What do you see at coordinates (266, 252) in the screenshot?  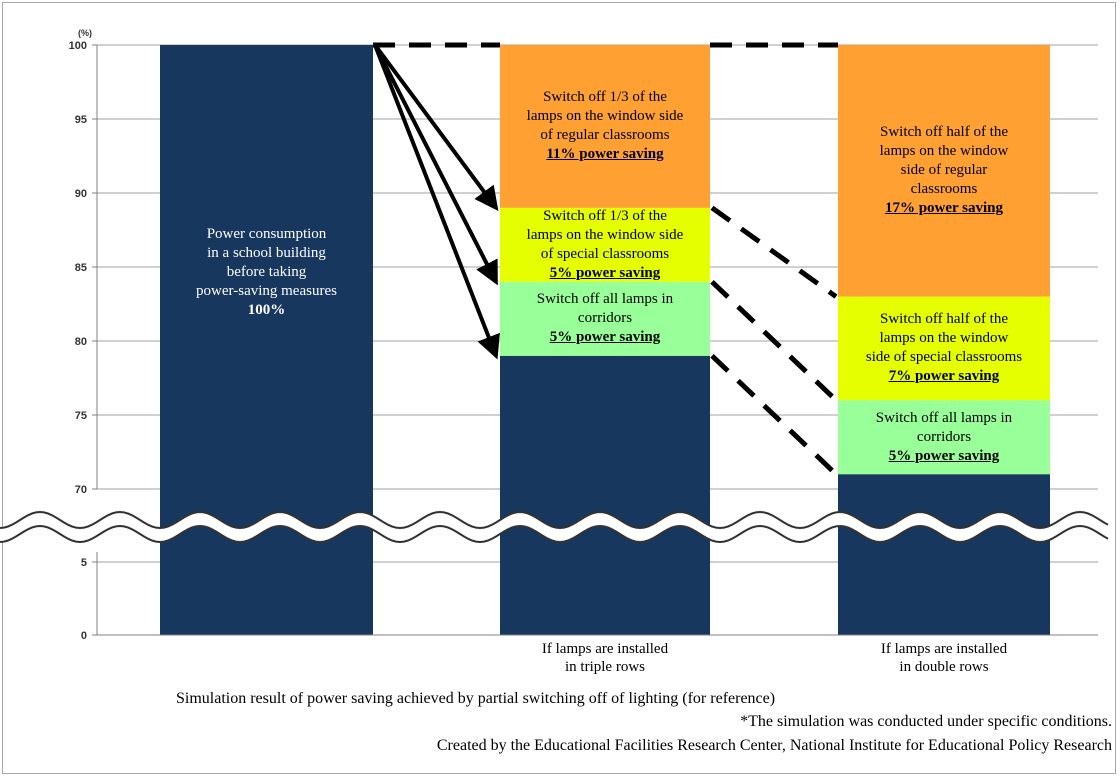 I see `segment-label-line: in a school building` at bounding box center [266, 252].